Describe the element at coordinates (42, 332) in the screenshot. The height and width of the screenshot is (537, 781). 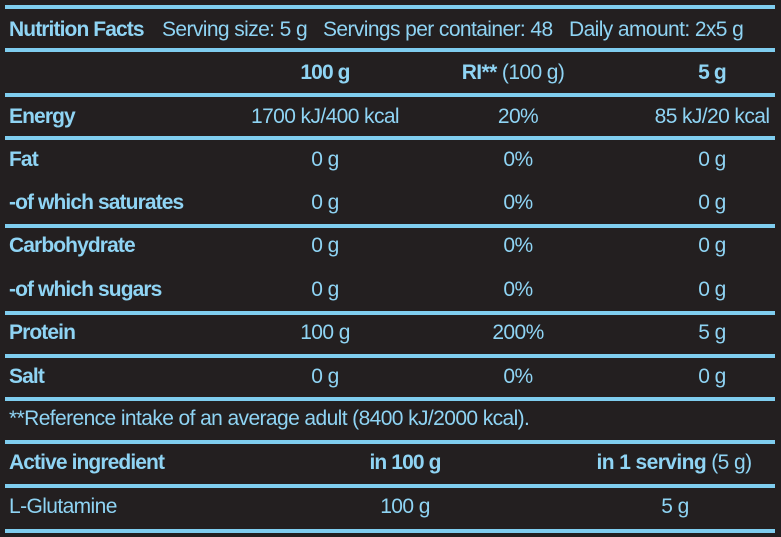
I see `row-label: Protein` at that location.